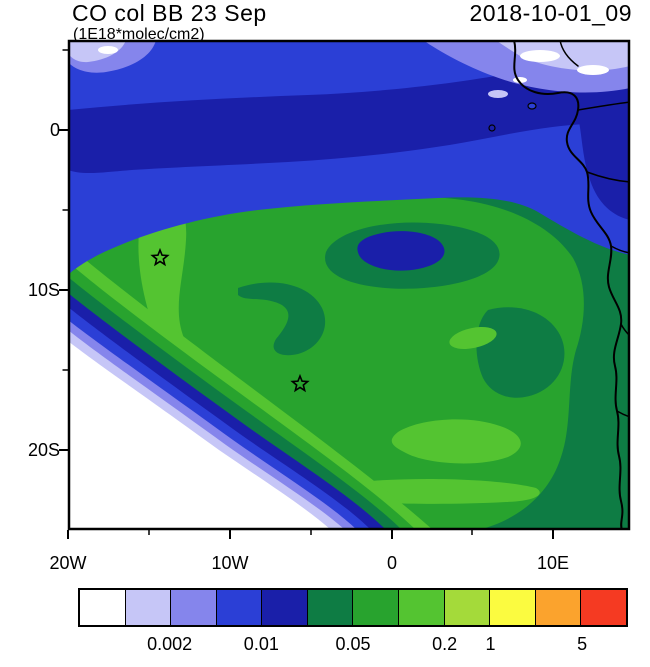 The height and width of the screenshot is (667, 650). Describe the element at coordinates (54, 130) in the screenshot. I see `y-axis-label-0: 0` at that location.